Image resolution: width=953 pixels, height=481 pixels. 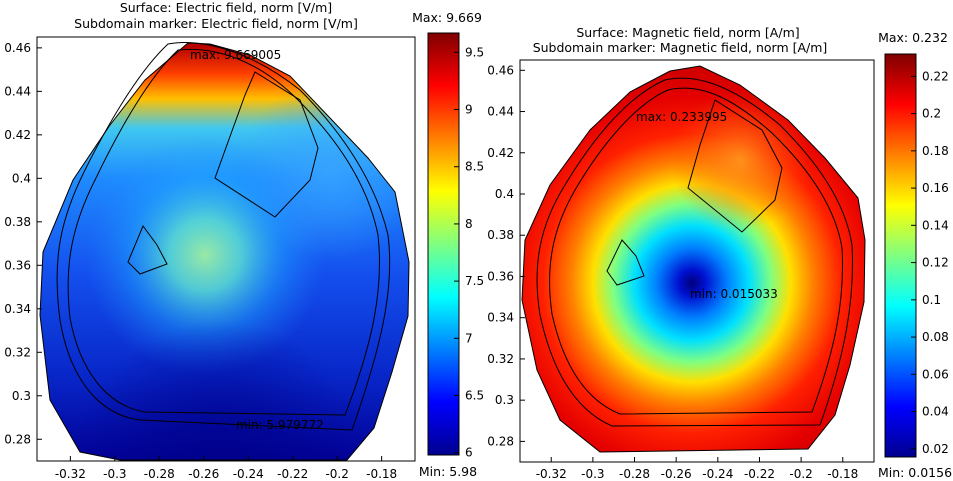 What do you see at coordinates (474, 52) in the screenshot?
I see `colorbar-tick-label: 9.5` at bounding box center [474, 52].